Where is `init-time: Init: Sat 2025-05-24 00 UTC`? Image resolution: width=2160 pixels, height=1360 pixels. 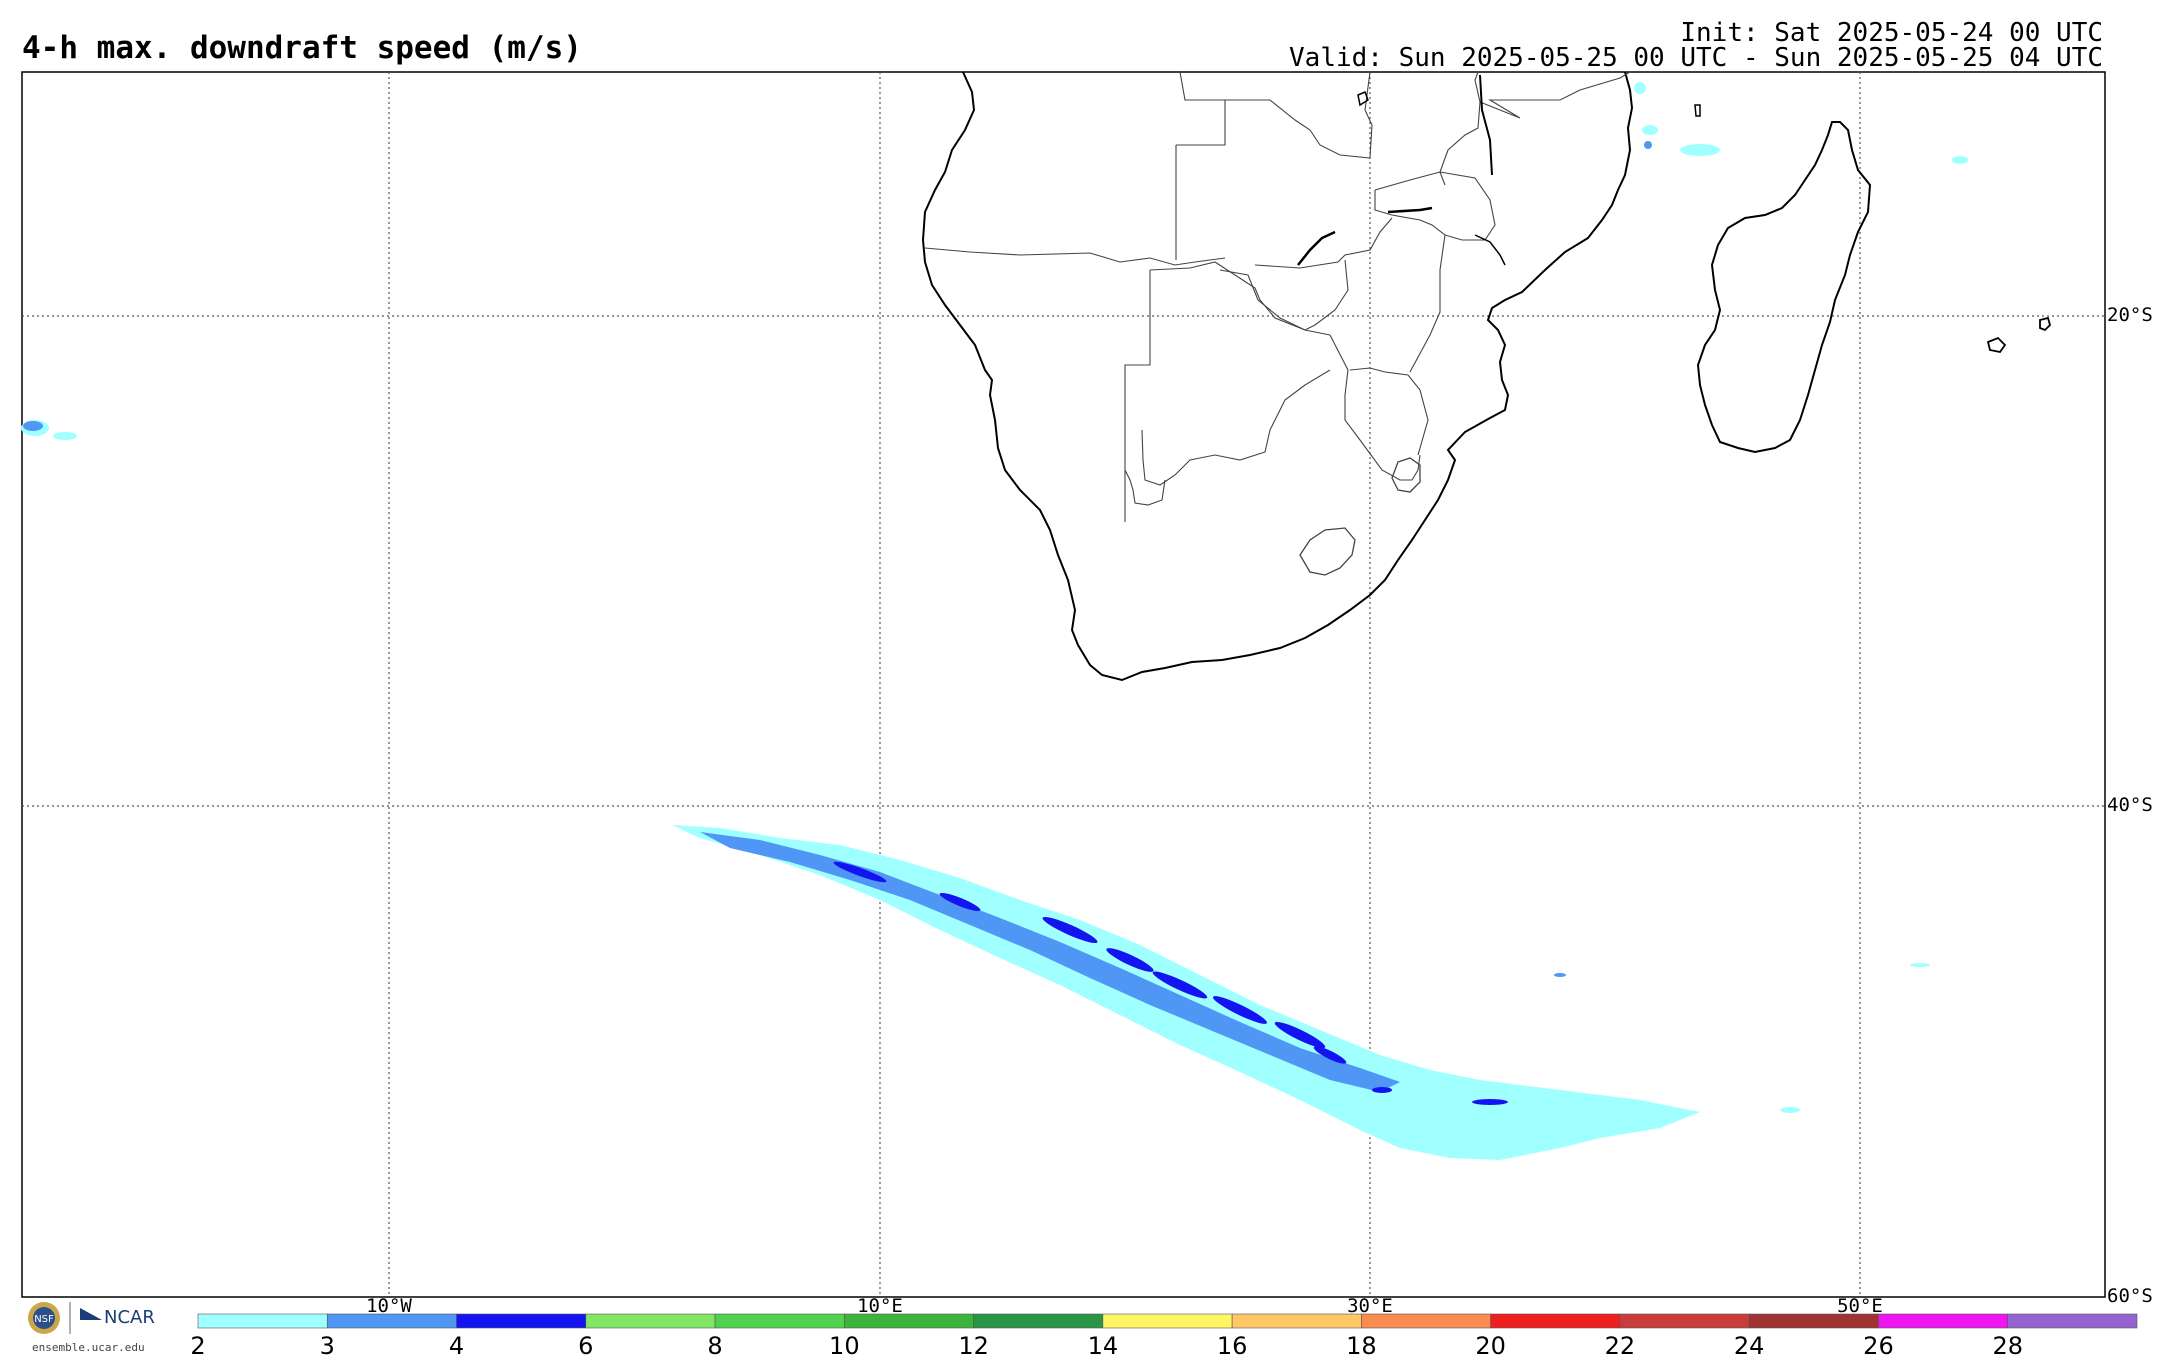 init-time: Init: Sat 2025-05-24 00 UTC is located at coordinates (1891, 33).